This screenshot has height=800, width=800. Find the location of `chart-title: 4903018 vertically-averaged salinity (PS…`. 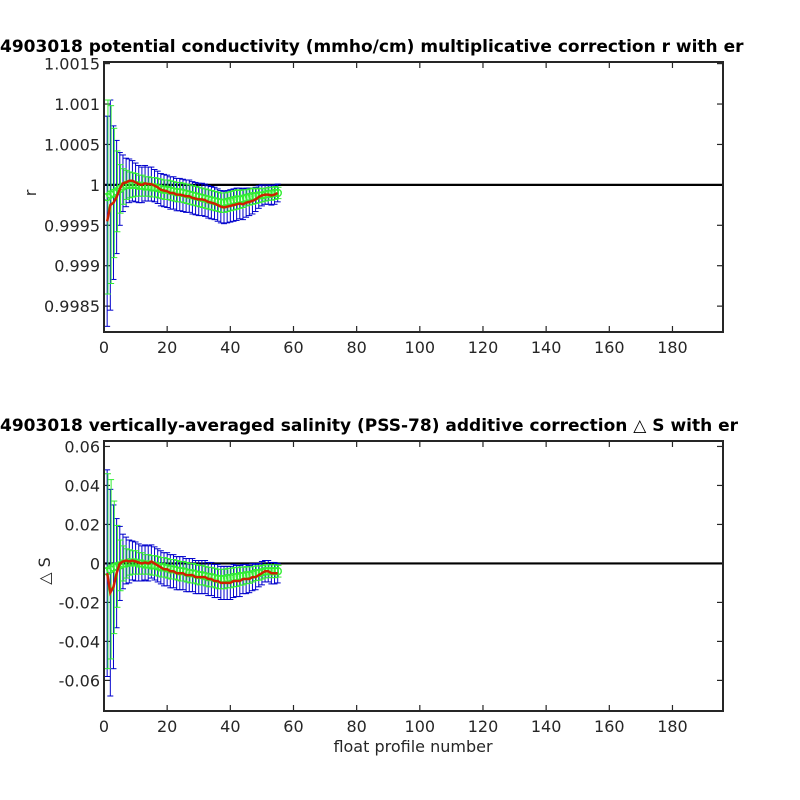

chart-title: 4903018 vertically-averaged salinity (PS… is located at coordinates (369, 426).